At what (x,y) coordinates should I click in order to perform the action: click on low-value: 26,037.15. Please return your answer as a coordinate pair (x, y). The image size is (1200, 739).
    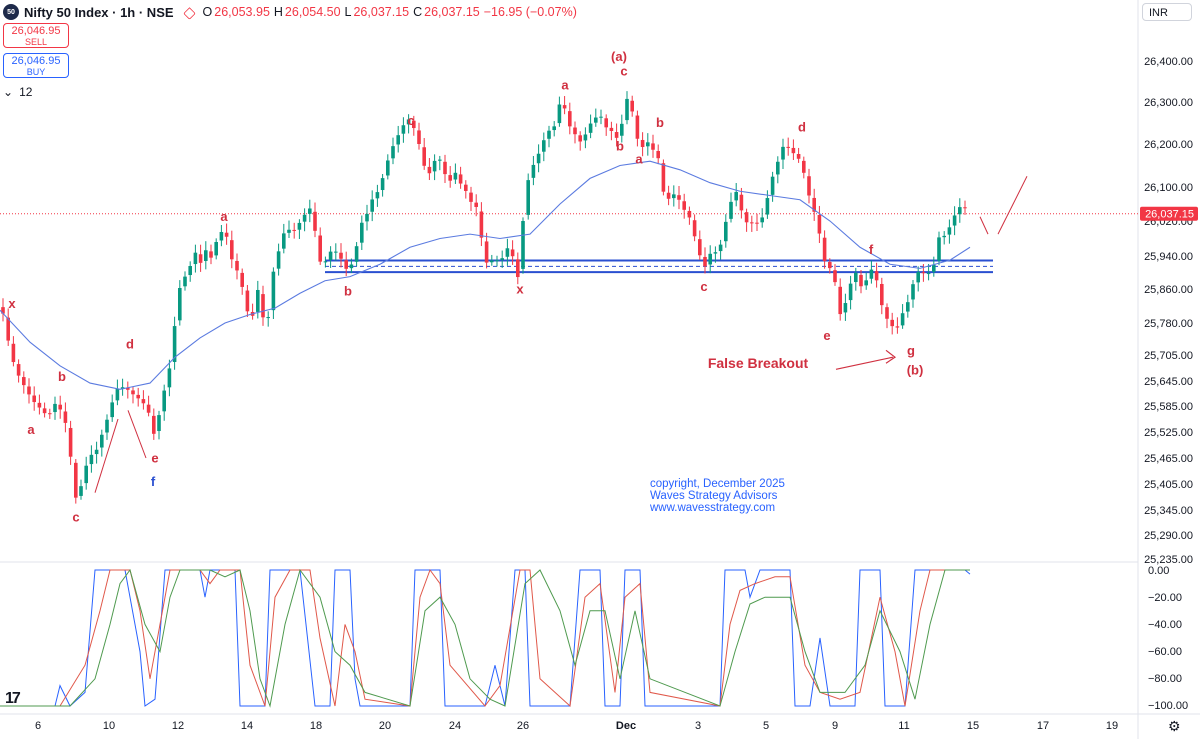
    Looking at the image, I should click on (381, 12).